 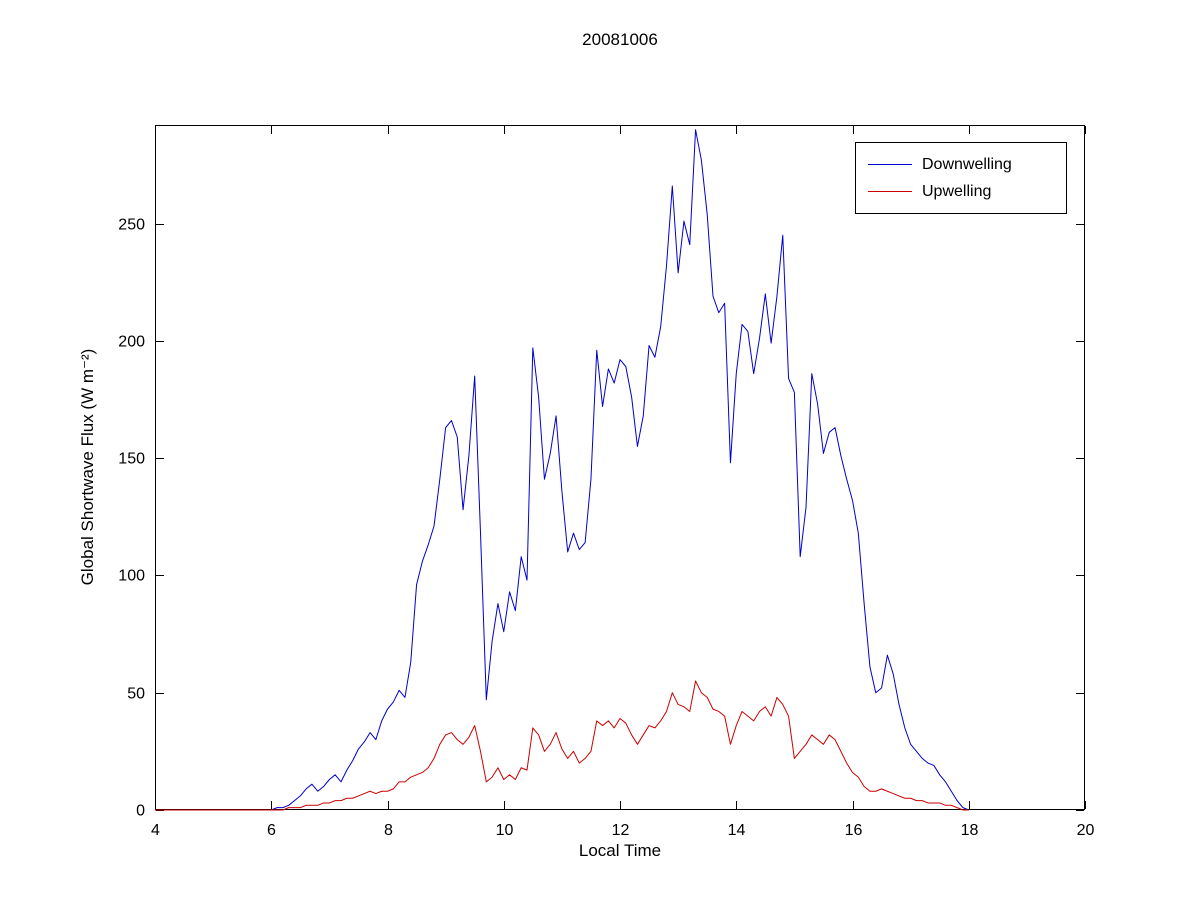 I want to click on chart-title: 20081006, so click(x=620, y=39).